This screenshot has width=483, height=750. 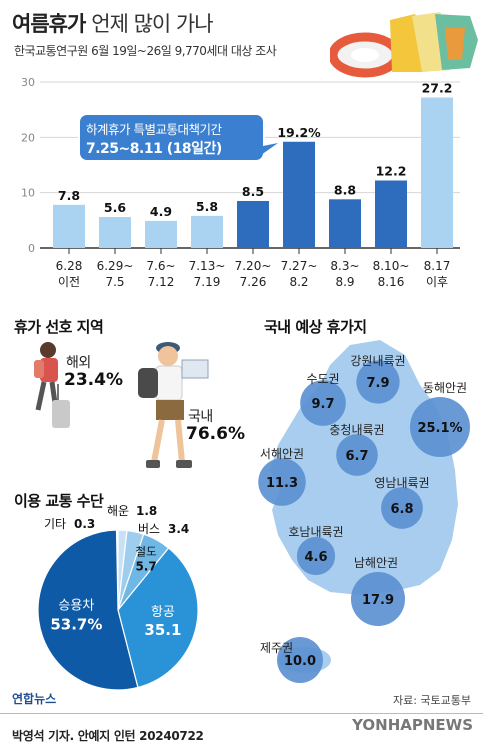 I want to click on subtitle: 한국교통연구원 6월 19일~26일 9,770세대 대상 조사, so click(x=145, y=51).